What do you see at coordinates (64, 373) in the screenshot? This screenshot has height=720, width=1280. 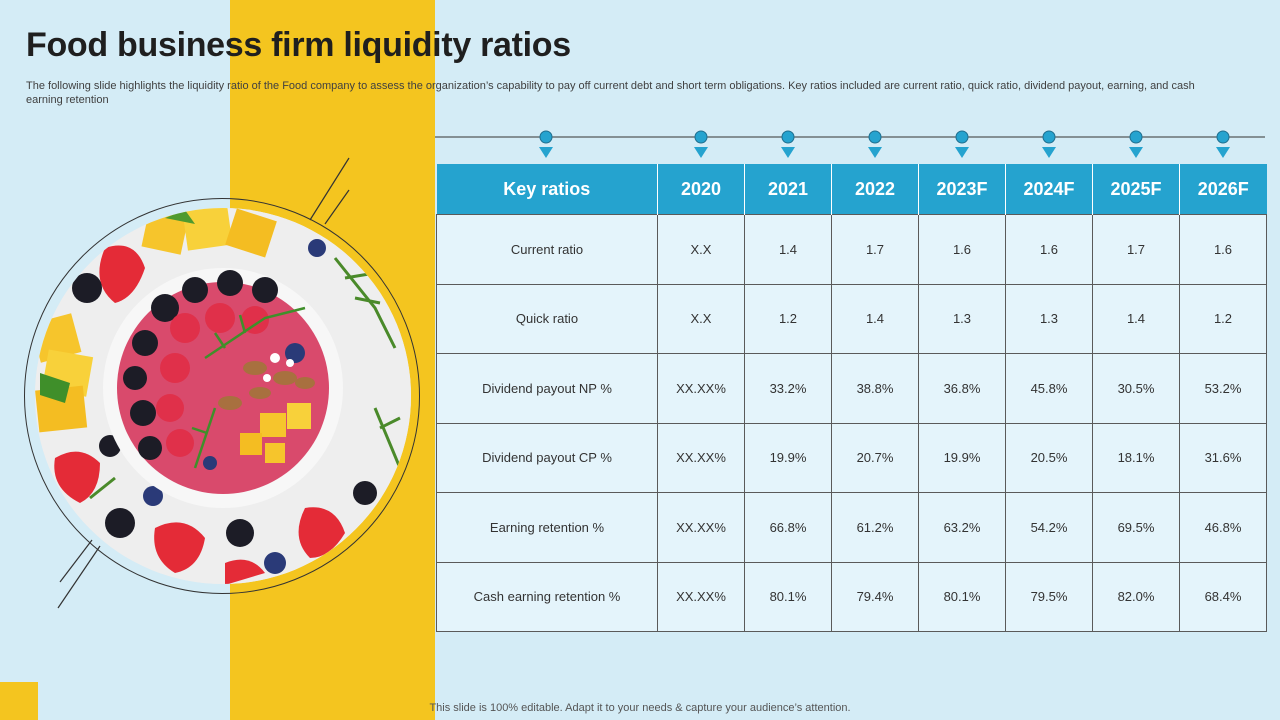 I see `mango-pieces-left` at bounding box center [64, 373].